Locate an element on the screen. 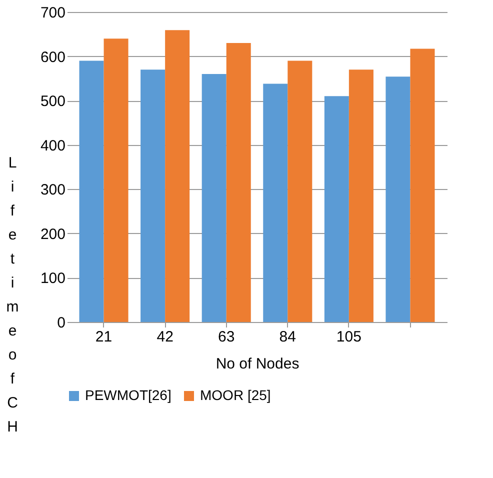  x-axis-title: No of Nodes is located at coordinates (258, 364).